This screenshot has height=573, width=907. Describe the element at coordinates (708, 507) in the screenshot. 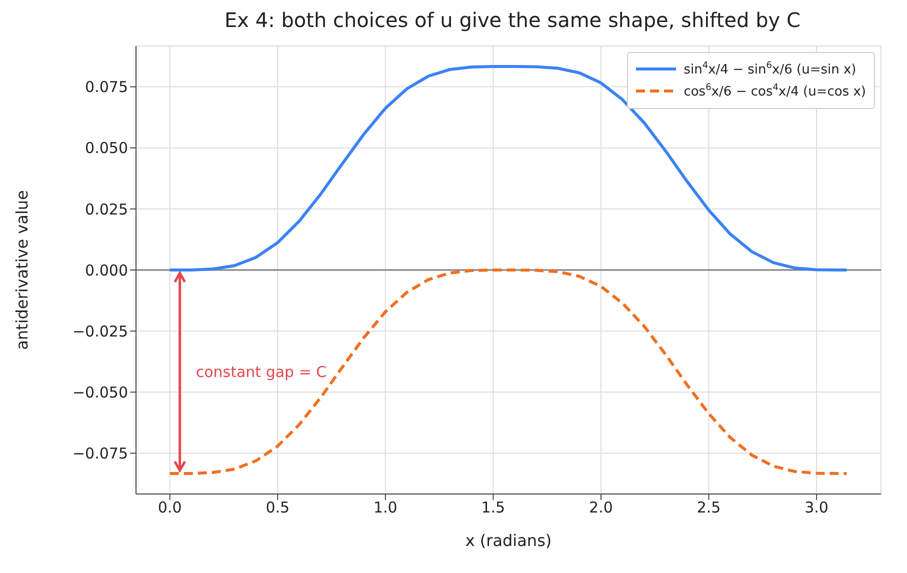

I see `x-tick-label: 2.5` at that location.